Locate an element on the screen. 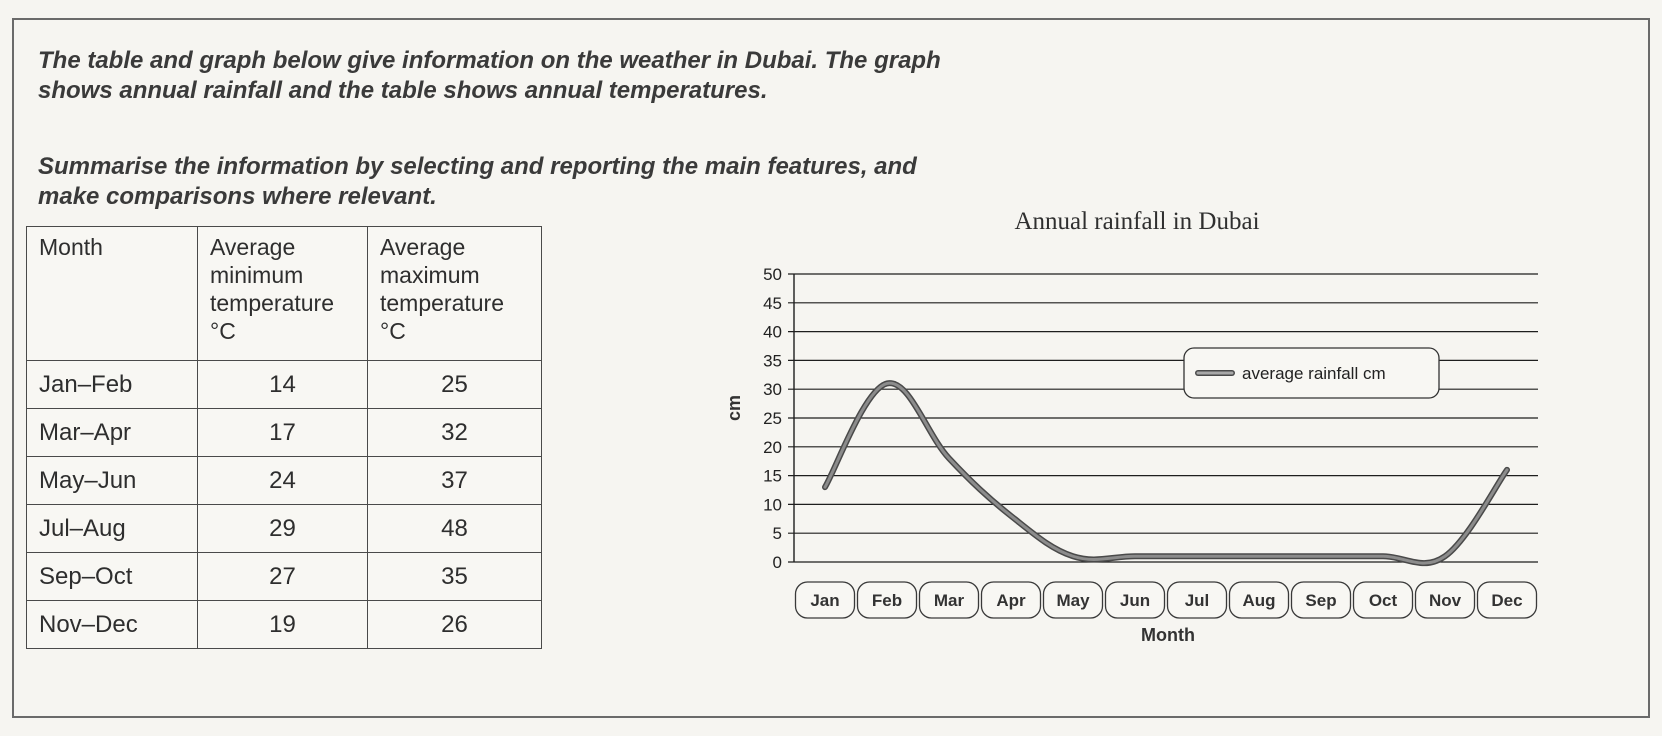 This screenshot has width=1662, height=736. x-category-label: May is located at coordinates (1073, 600).